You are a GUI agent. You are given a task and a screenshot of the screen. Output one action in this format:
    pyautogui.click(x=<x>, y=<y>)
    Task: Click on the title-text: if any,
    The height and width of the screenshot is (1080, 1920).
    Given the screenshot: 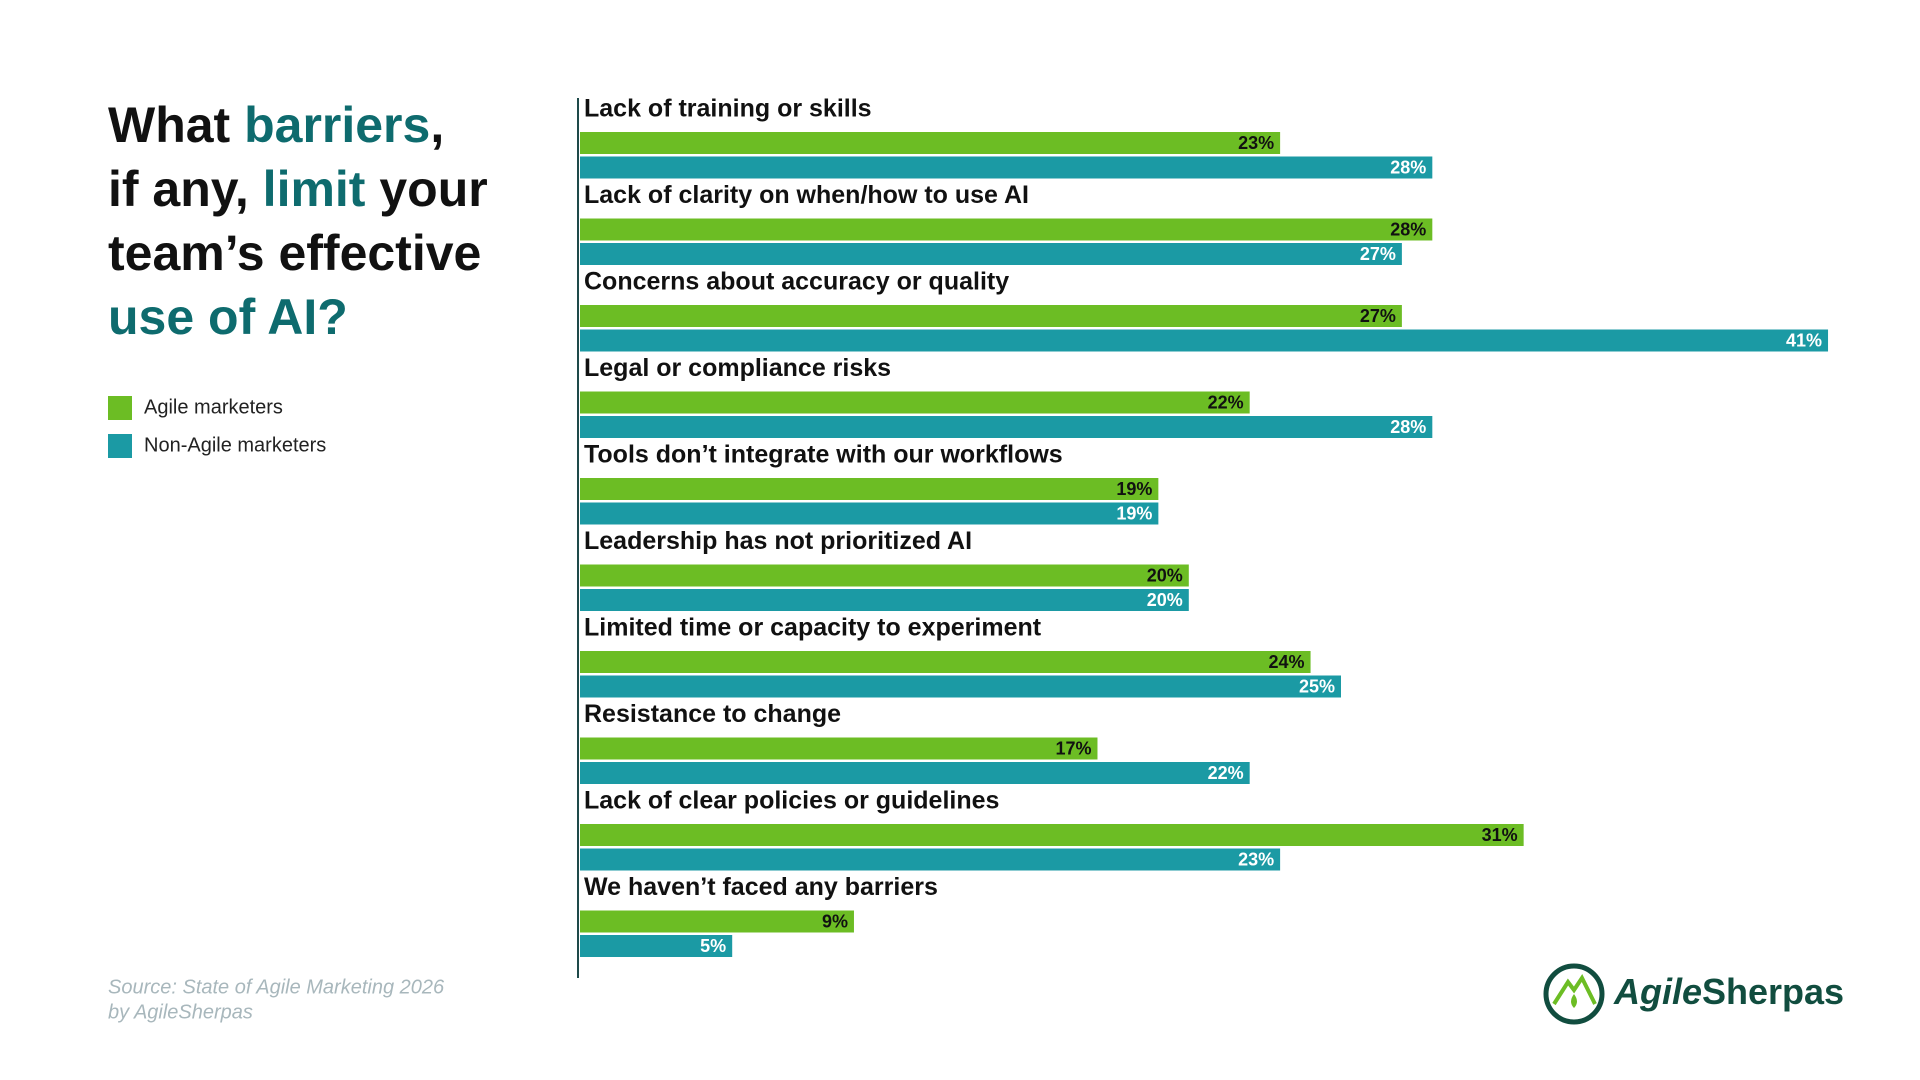 What is the action you would take?
    pyautogui.click(x=185, y=189)
    